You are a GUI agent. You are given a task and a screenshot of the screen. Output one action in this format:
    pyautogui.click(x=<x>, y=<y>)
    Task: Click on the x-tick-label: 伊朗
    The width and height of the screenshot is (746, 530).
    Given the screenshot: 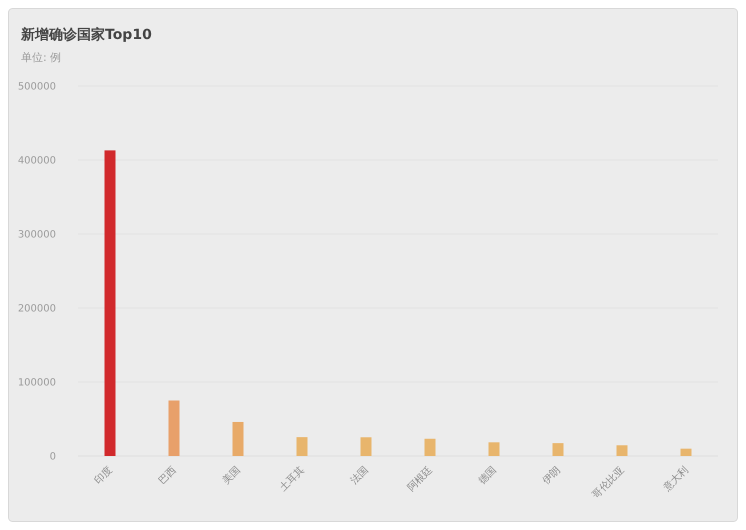 What is the action you would take?
    pyautogui.click(x=551, y=475)
    